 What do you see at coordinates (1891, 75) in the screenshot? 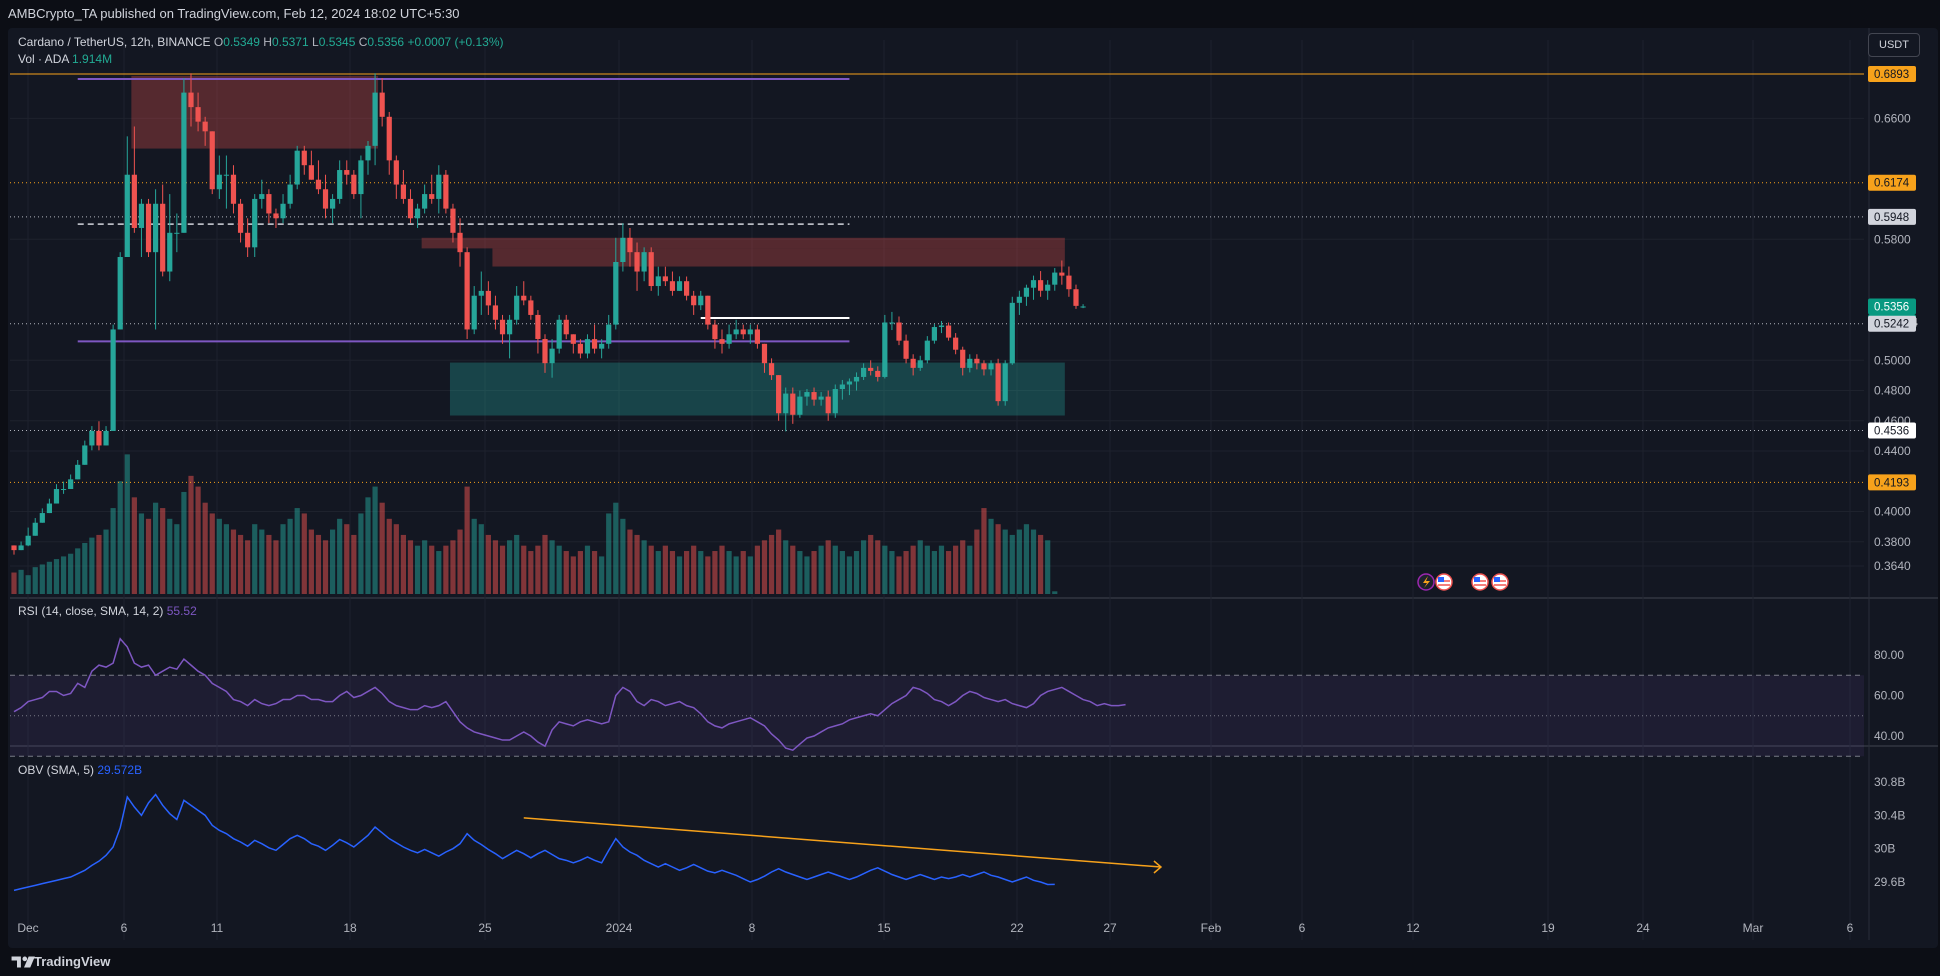
I see `price-tag-label: 0.6893` at bounding box center [1891, 75].